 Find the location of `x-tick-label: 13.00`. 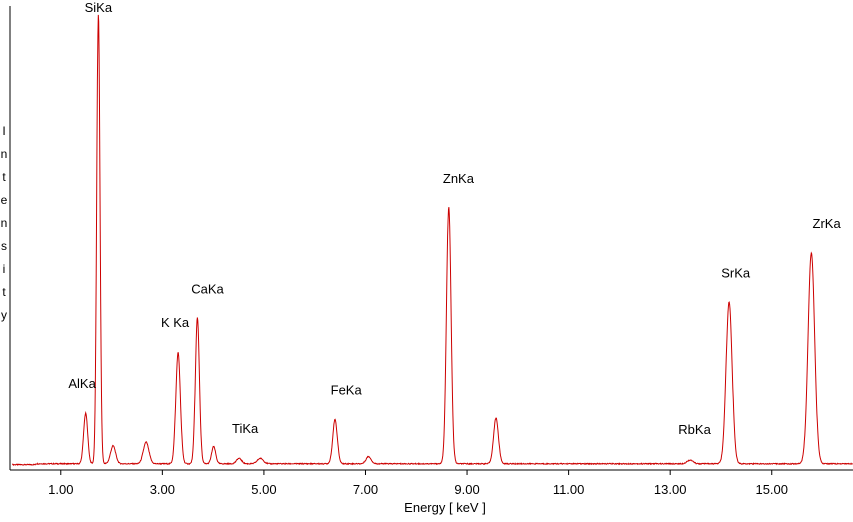

x-tick-label: 13.00 is located at coordinates (670, 489).